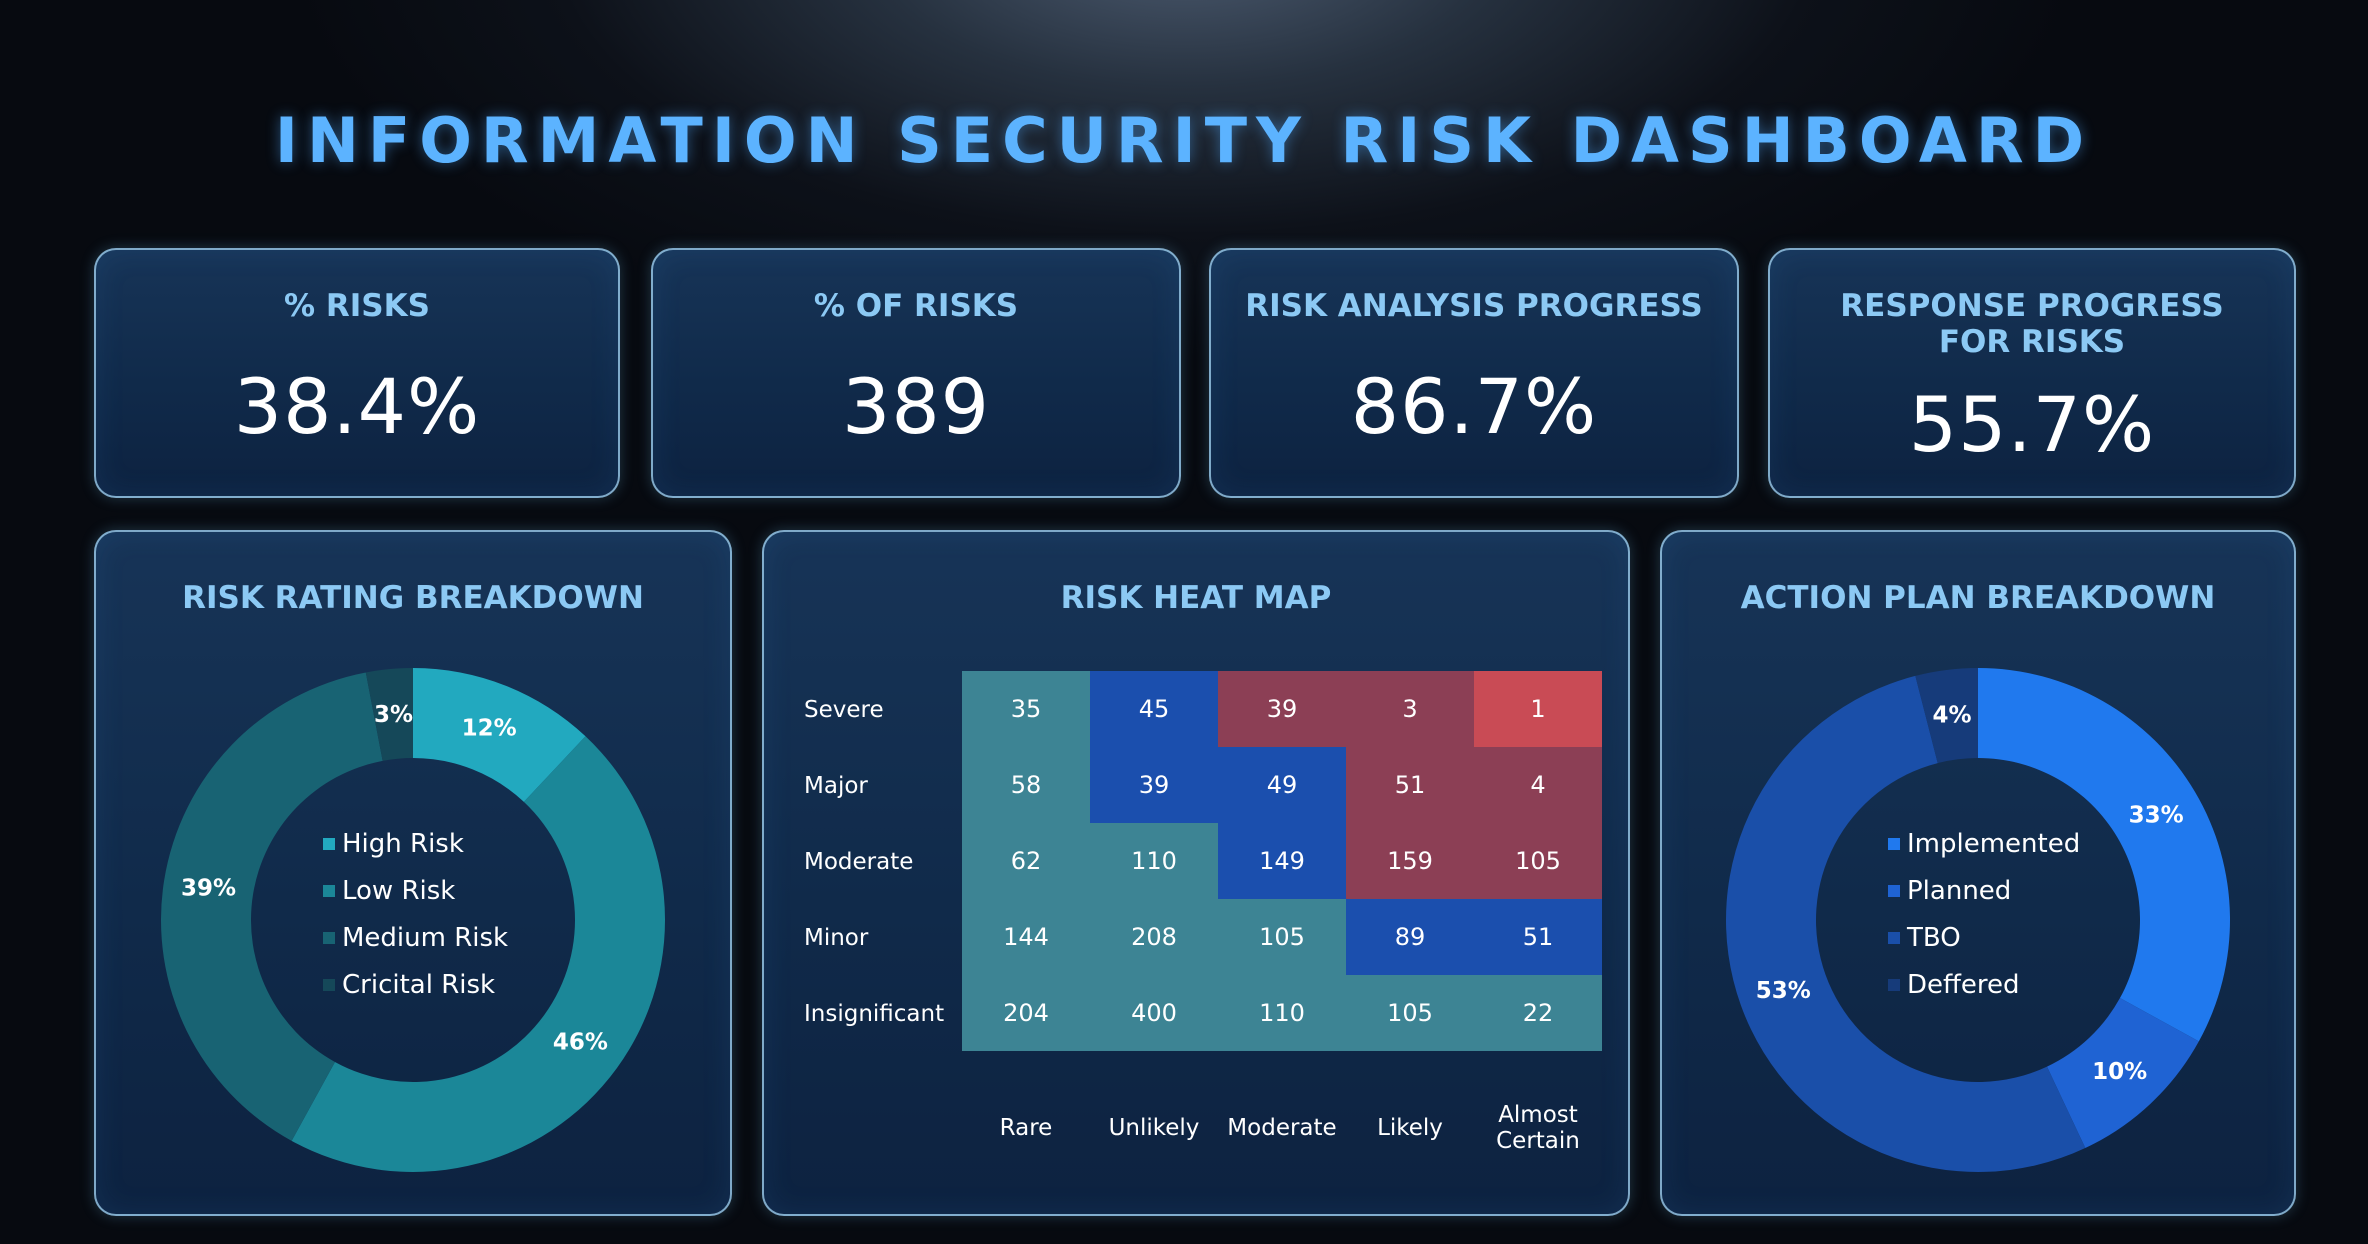  I want to click on donut-slice-cricital-risk, so click(389, 714).